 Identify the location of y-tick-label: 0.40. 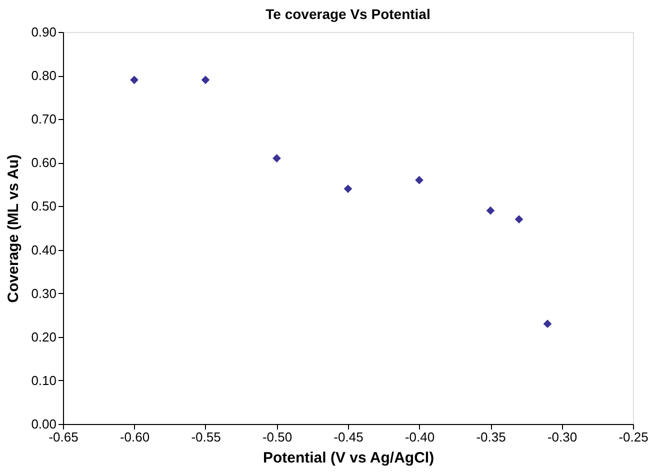
(43, 250).